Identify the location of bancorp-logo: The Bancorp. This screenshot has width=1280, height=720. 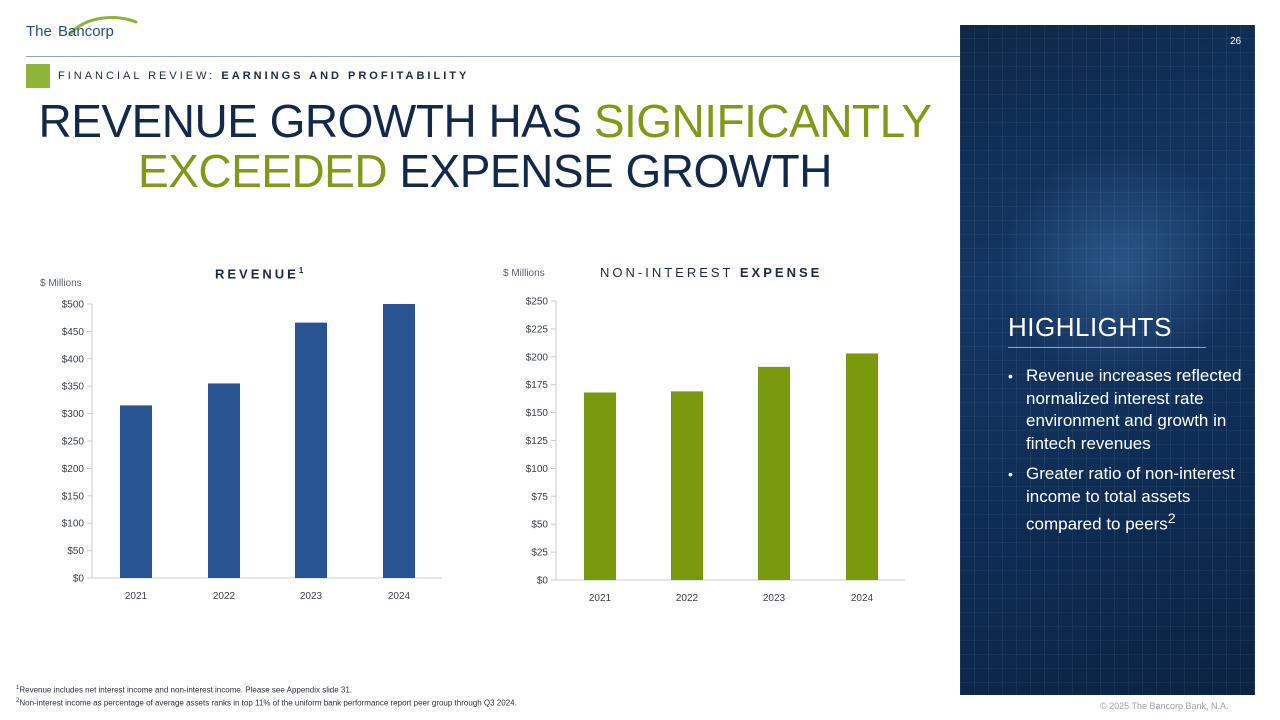
(82, 34).